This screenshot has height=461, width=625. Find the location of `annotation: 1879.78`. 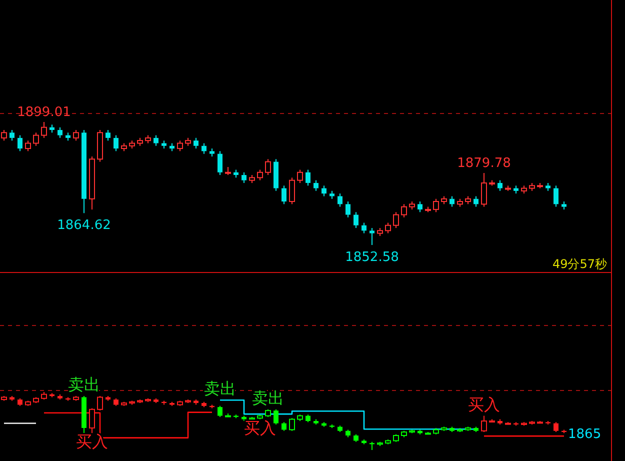

annotation: 1879.78 is located at coordinates (484, 163).